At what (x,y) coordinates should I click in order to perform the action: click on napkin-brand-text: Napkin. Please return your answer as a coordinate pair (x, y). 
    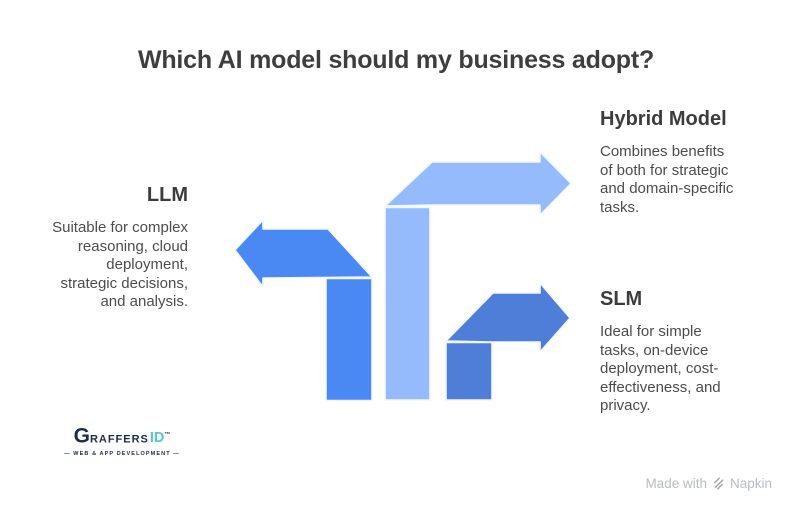
    Looking at the image, I should click on (750, 483).